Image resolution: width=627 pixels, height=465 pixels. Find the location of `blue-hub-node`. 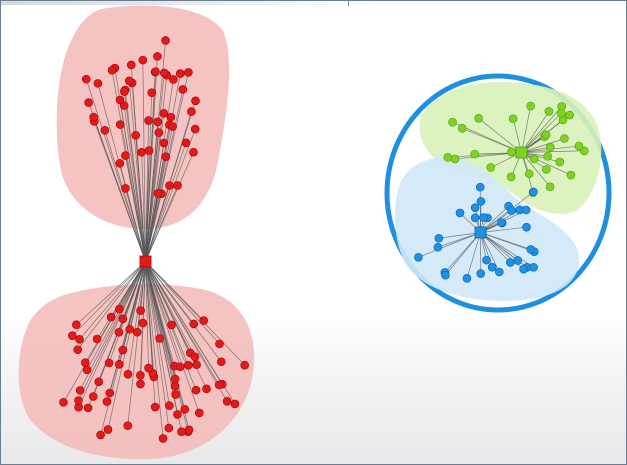

blue-hub-node is located at coordinates (480, 232).